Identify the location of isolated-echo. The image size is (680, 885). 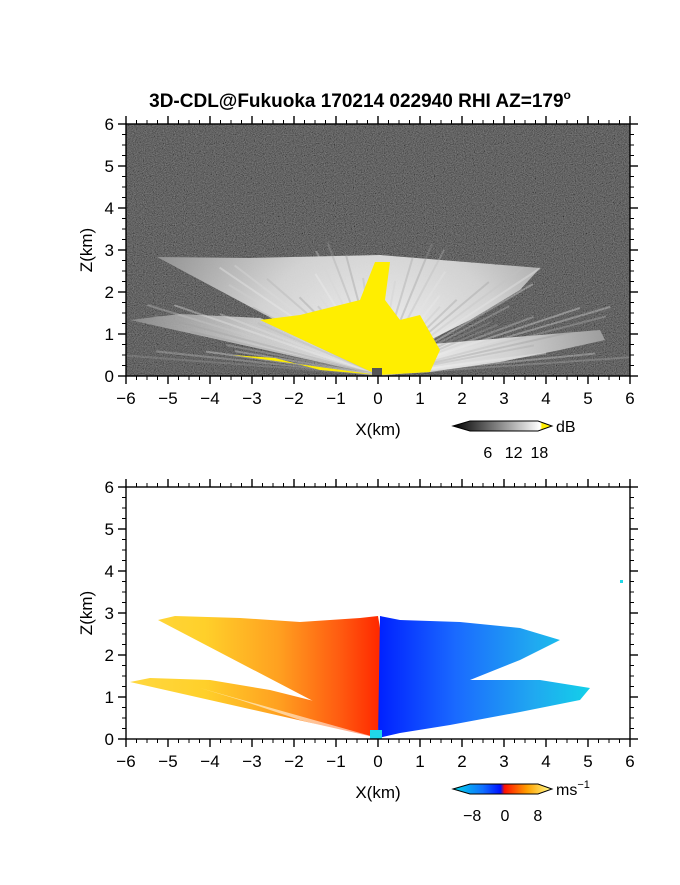
(621, 581).